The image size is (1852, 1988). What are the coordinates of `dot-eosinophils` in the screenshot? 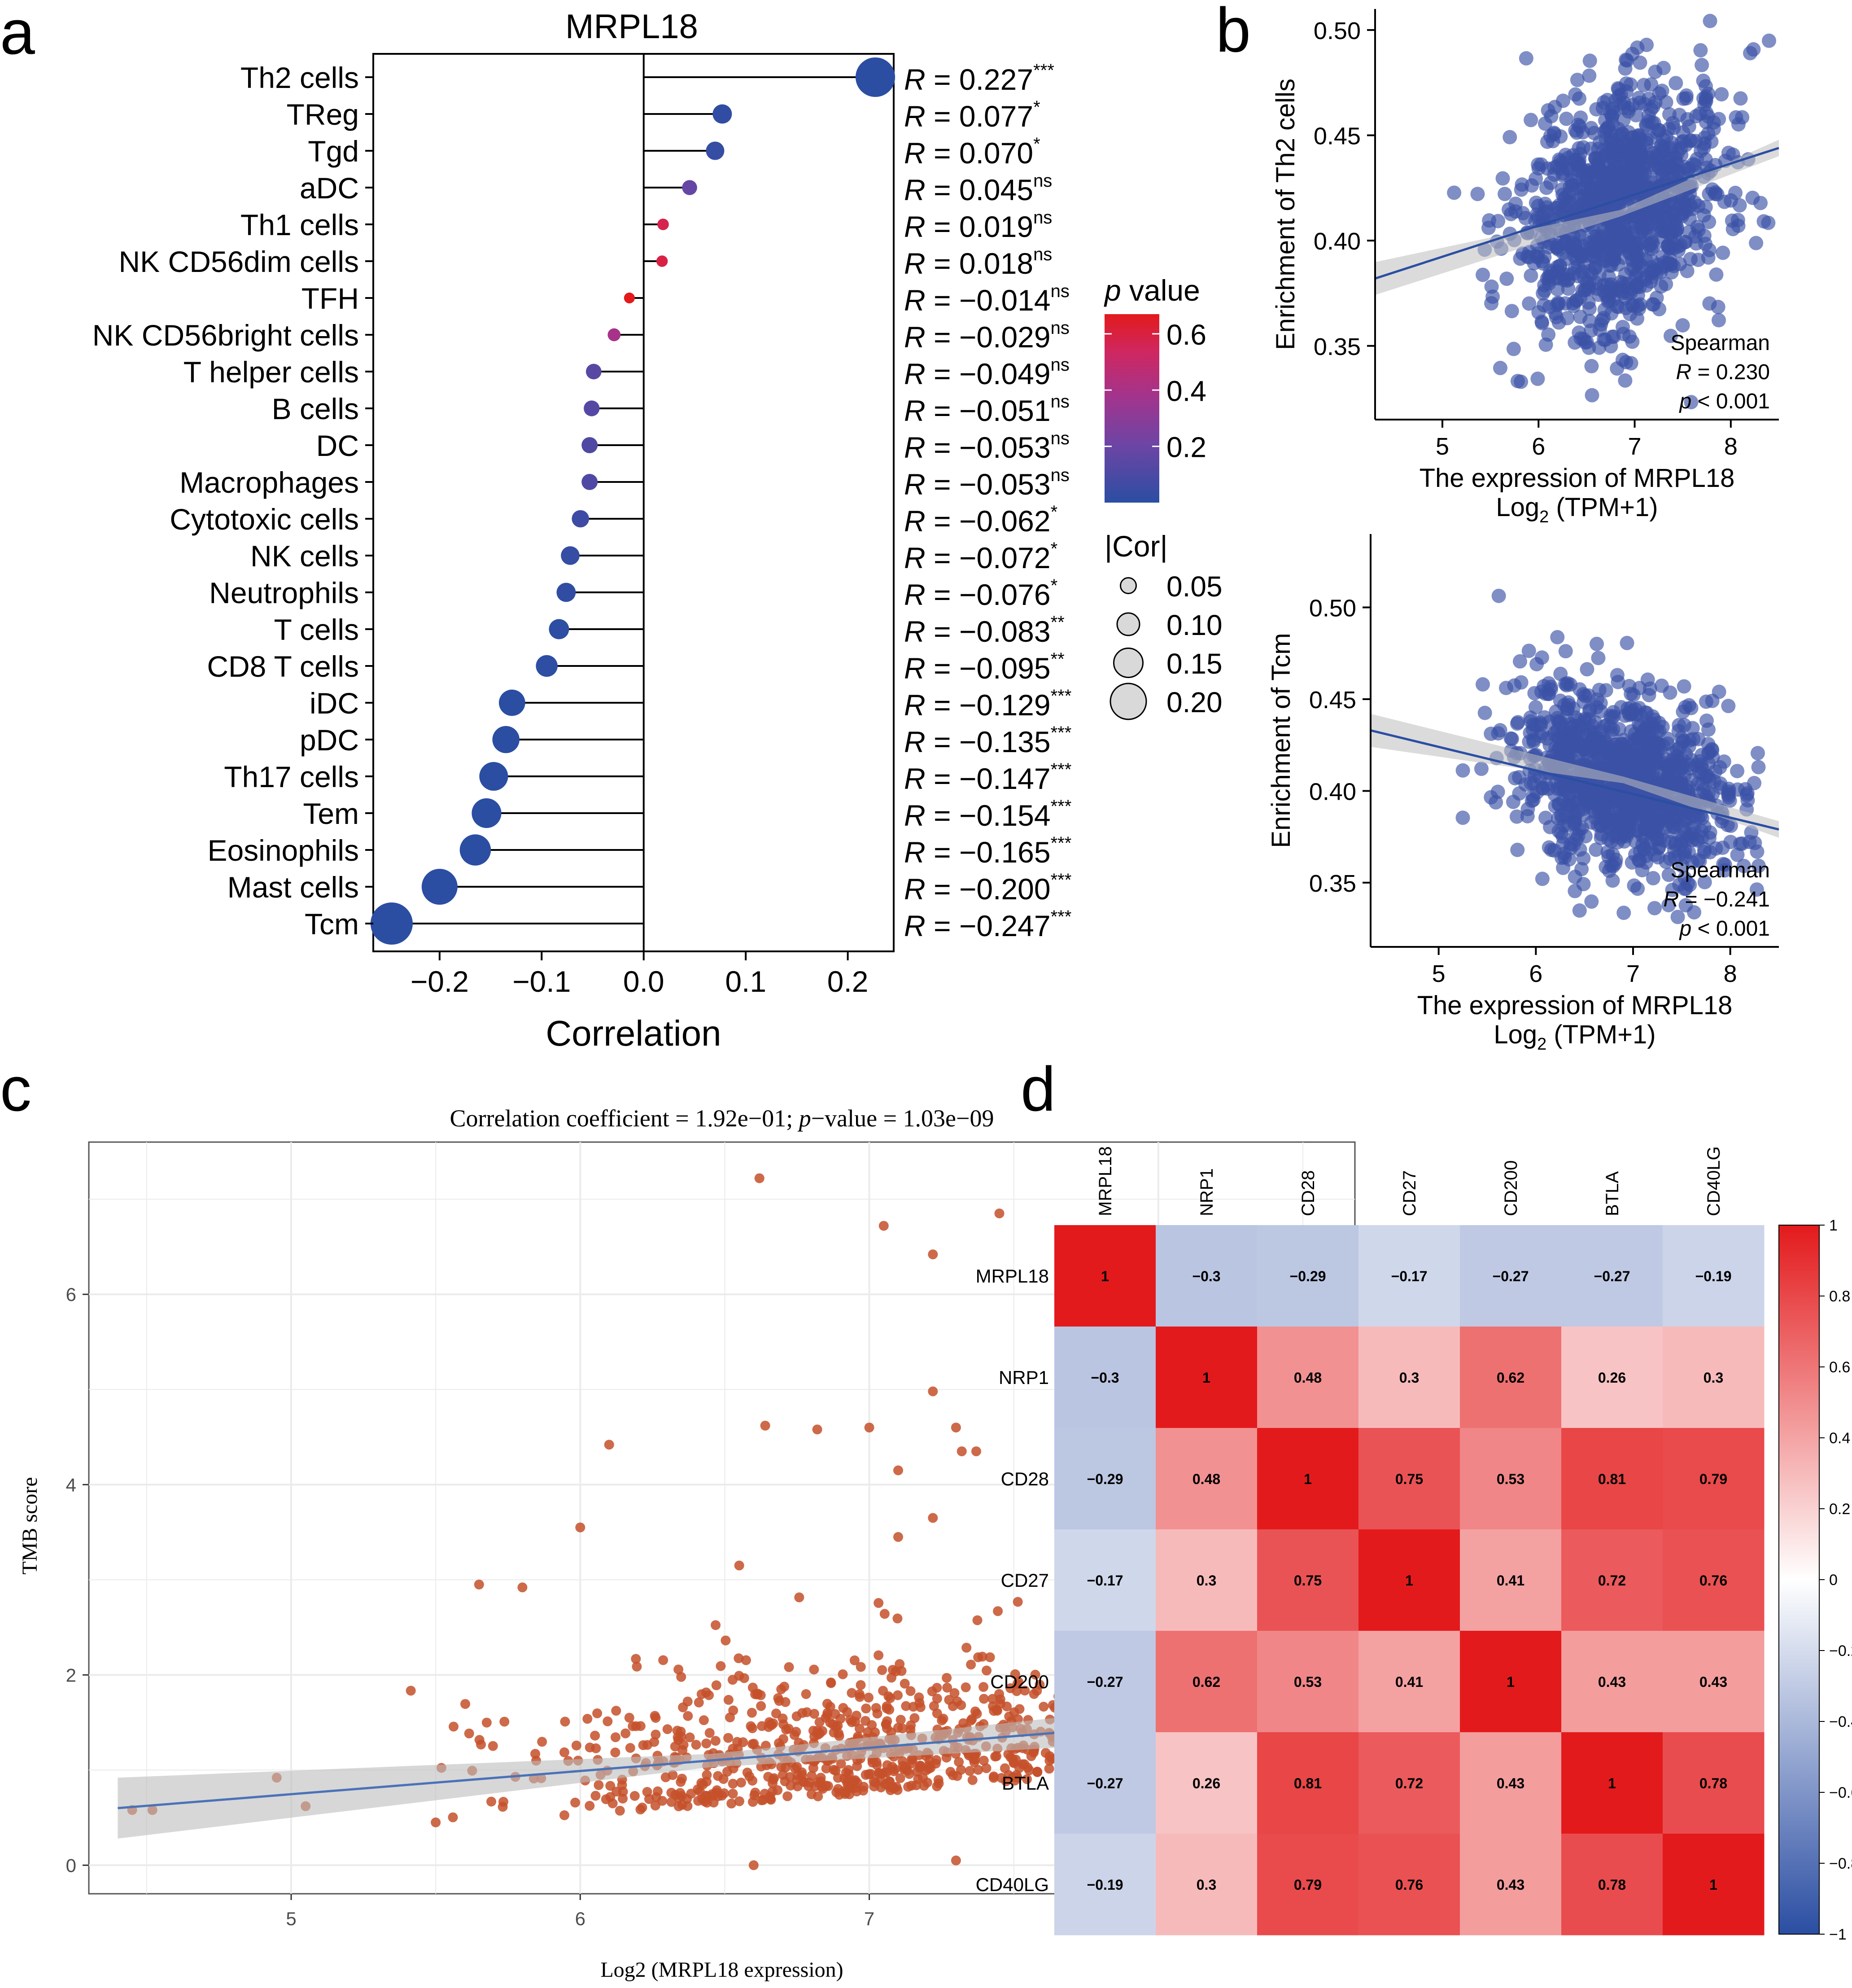 It's located at (475, 850).